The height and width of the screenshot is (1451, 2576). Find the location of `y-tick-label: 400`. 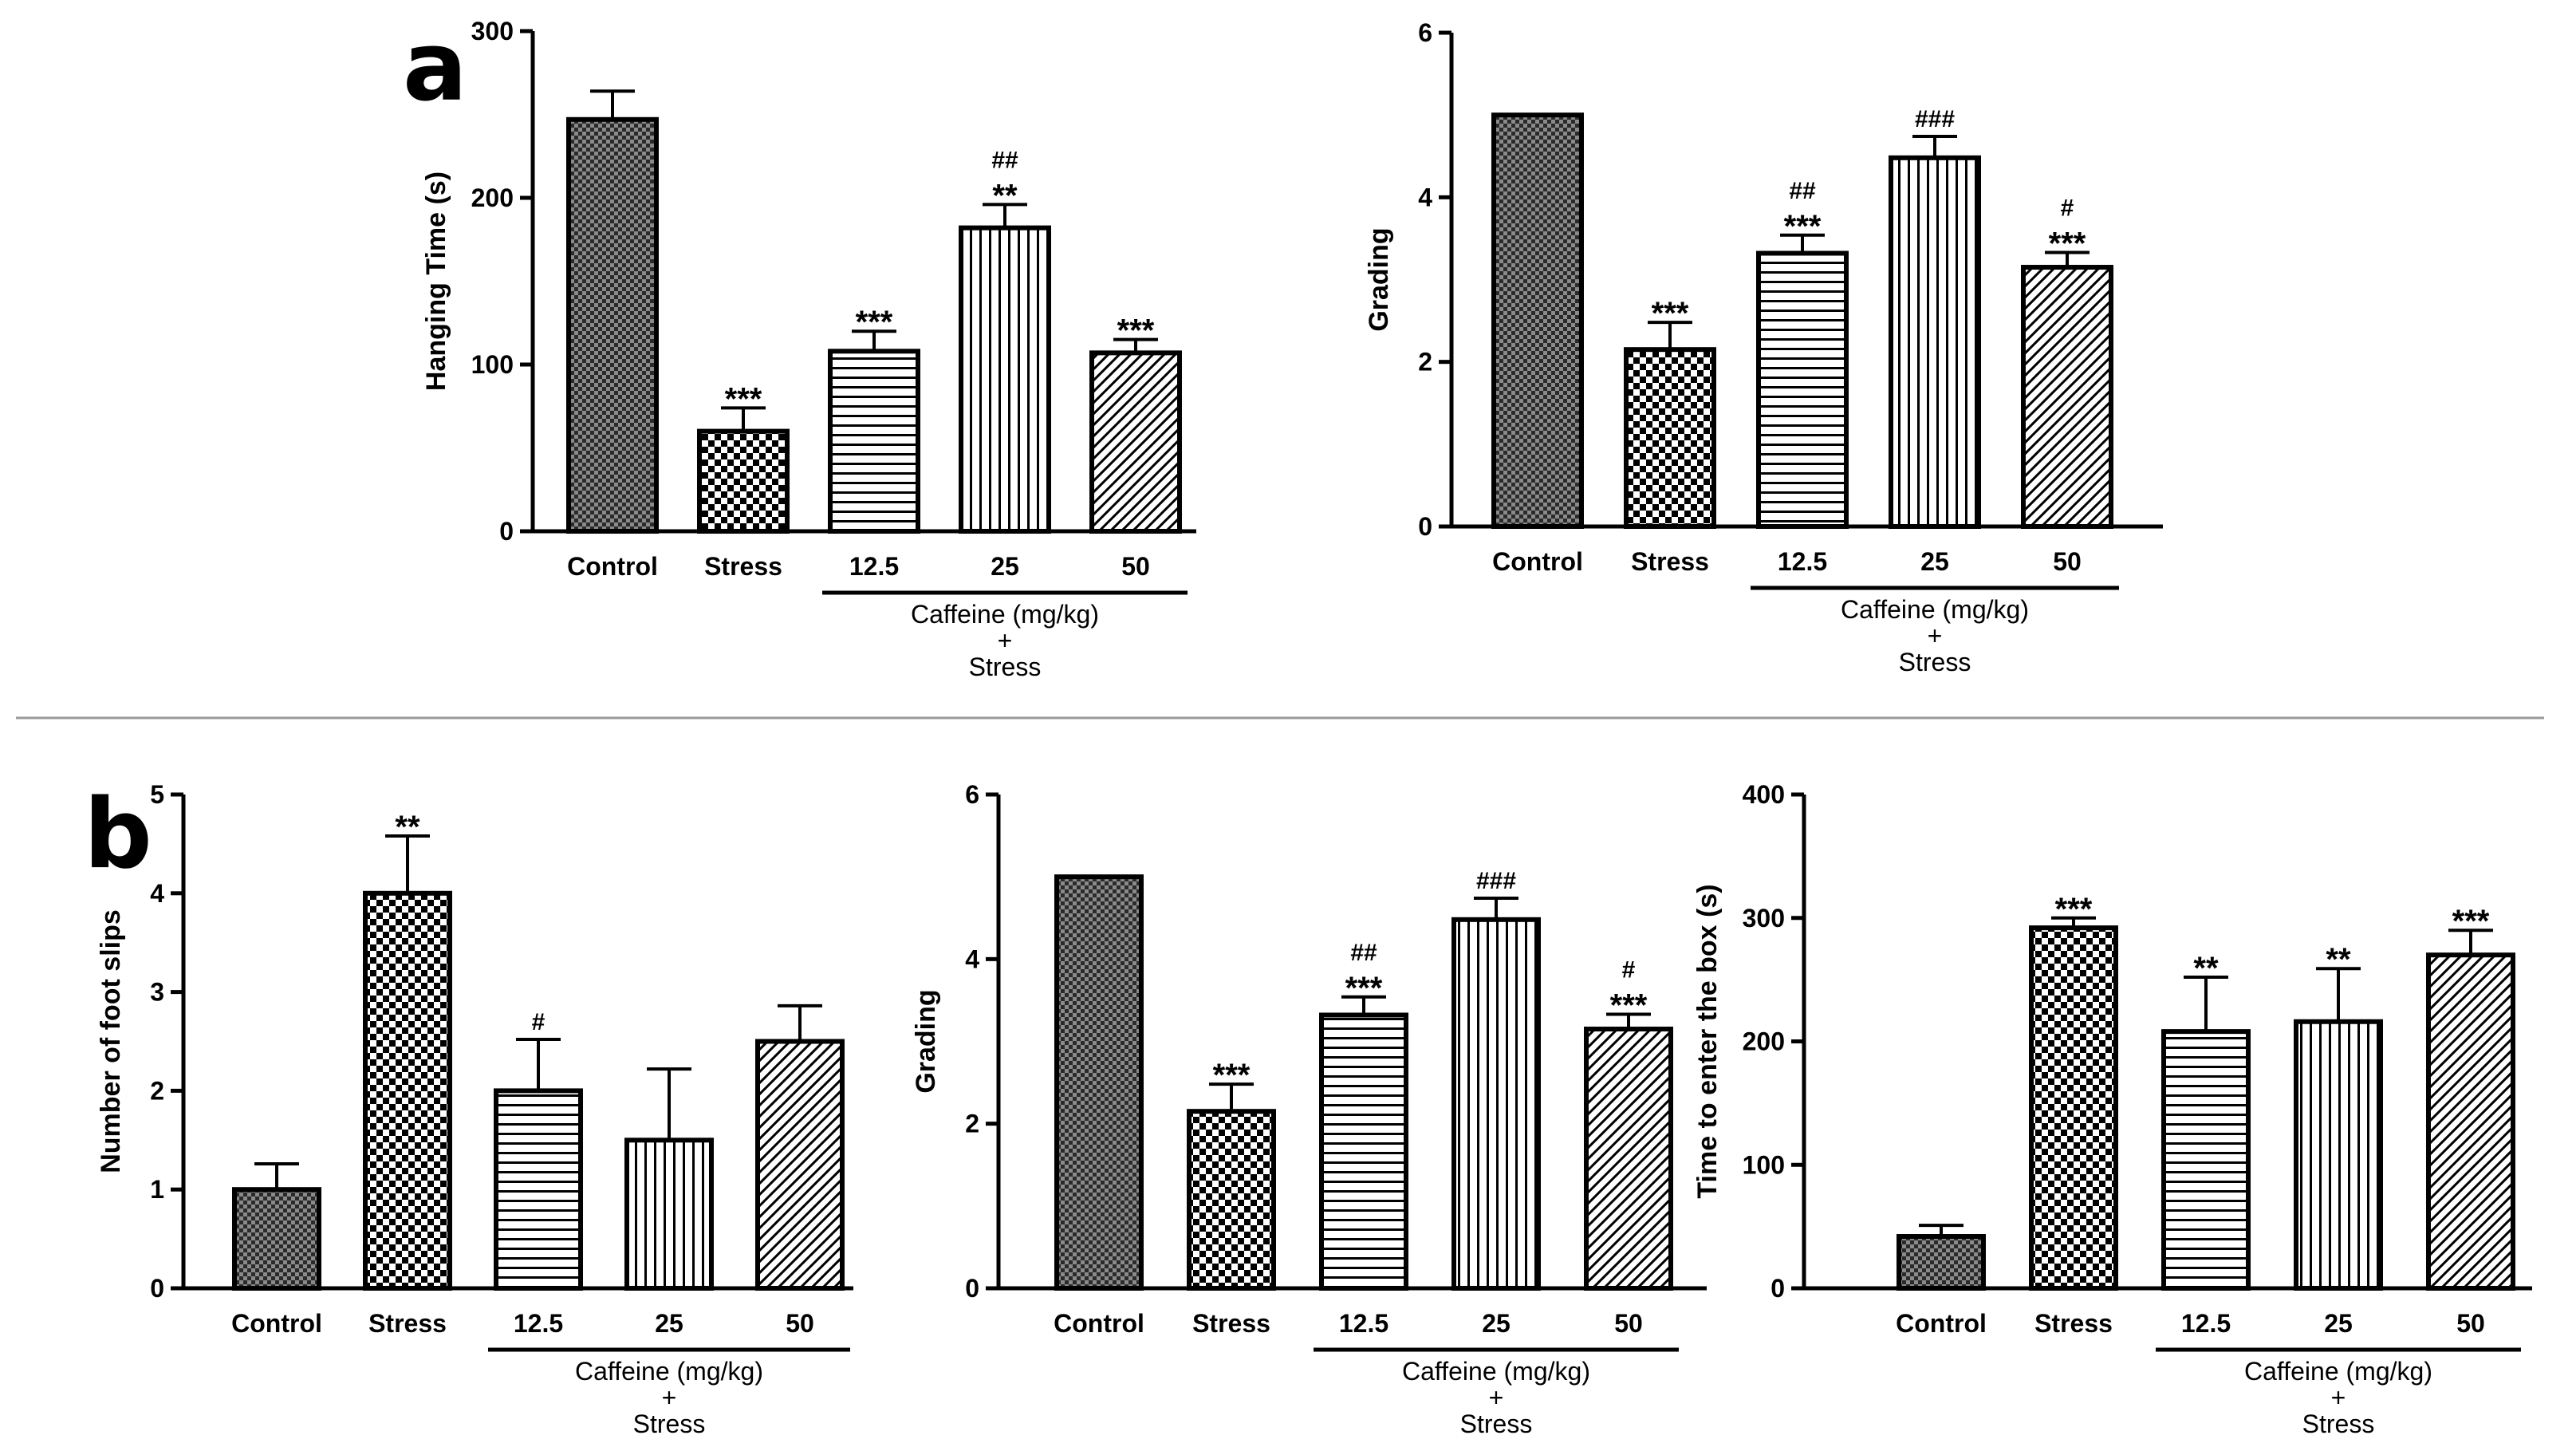

y-tick-label: 400 is located at coordinates (1764, 794).